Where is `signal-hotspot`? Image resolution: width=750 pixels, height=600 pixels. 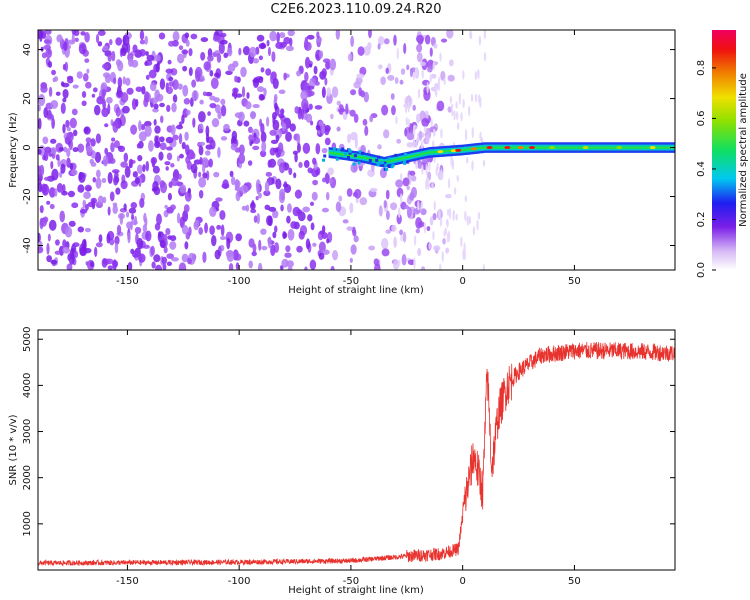 signal-hotspot is located at coordinates (458, 150).